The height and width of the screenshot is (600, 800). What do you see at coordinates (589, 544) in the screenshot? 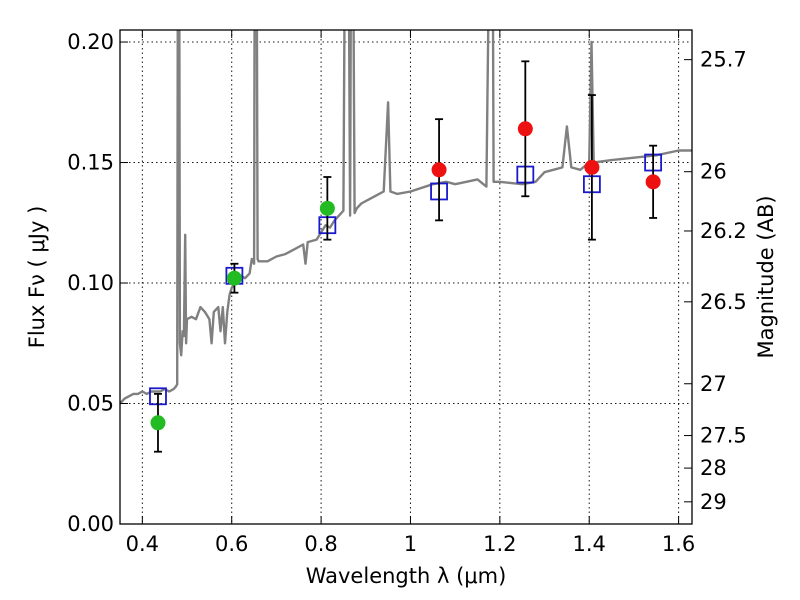
I see `x-tick-label: 1.4` at bounding box center [589, 544].